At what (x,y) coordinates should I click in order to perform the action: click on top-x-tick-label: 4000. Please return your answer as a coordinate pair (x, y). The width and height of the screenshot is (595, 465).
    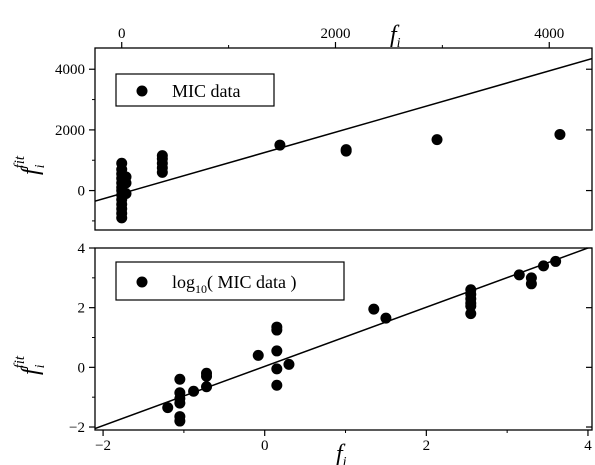
    Looking at the image, I should click on (549, 34).